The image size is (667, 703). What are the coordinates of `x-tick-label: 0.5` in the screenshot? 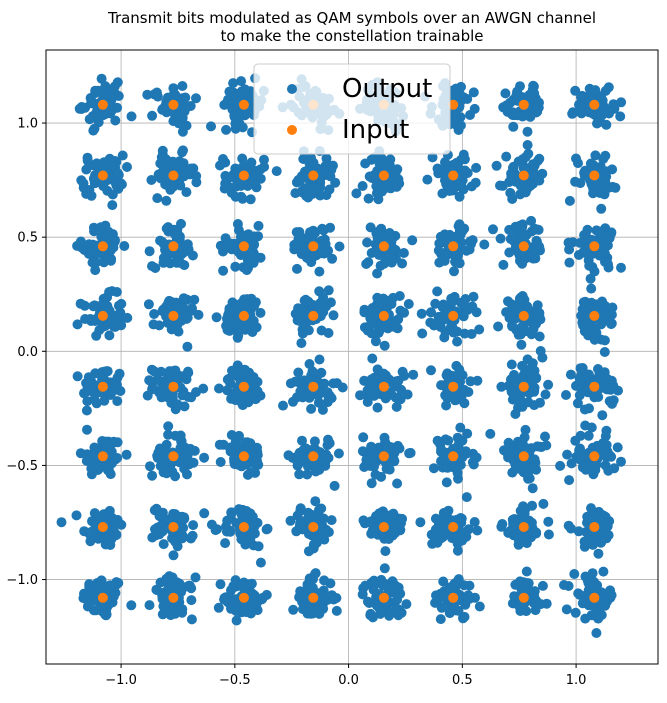 It's located at (462, 680).